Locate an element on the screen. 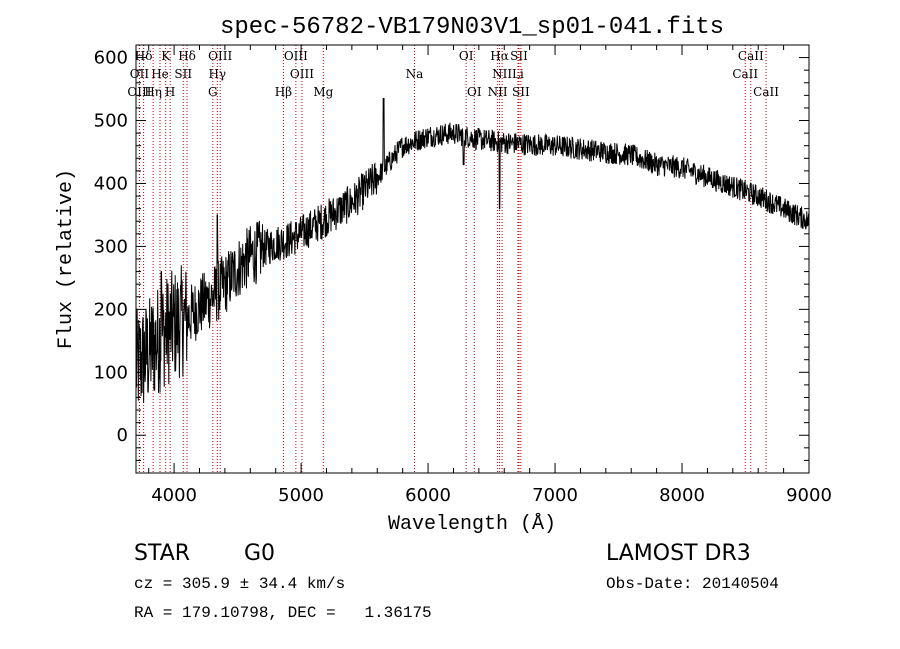 The height and width of the screenshot is (649, 900). object-class: STAR is located at coordinates (162, 553).